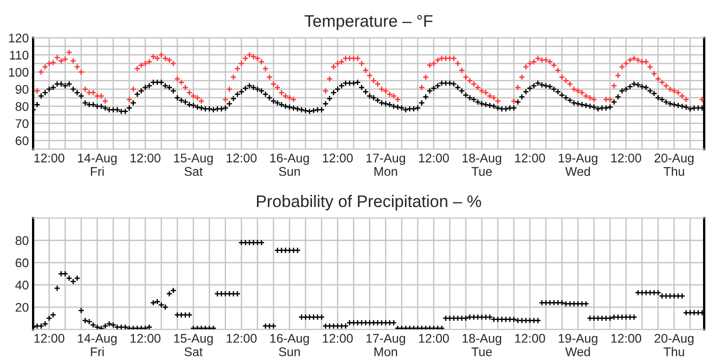  I want to click on y-tick-label: 20, so click(22, 307).